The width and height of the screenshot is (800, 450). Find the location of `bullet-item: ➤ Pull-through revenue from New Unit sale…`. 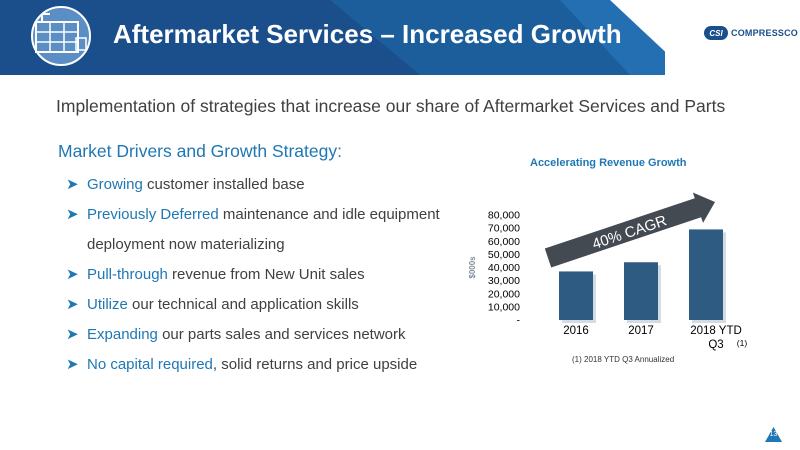

bullet-item: ➤ Pull-through revenue from New Unit sale… is located at coordinates (266, 275).